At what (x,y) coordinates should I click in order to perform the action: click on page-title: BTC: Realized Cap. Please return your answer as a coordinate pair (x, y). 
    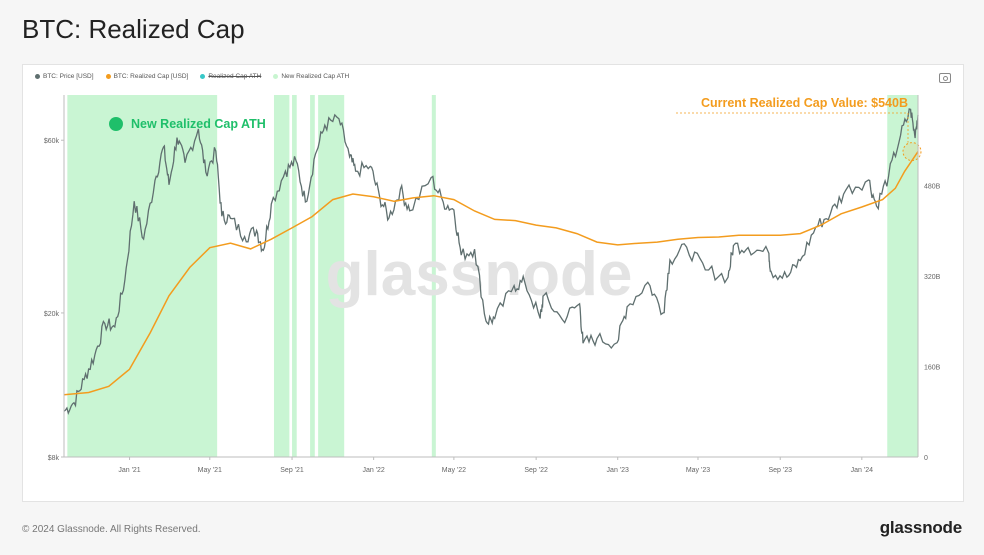
    Looking at the image, I should click on (133, 29).